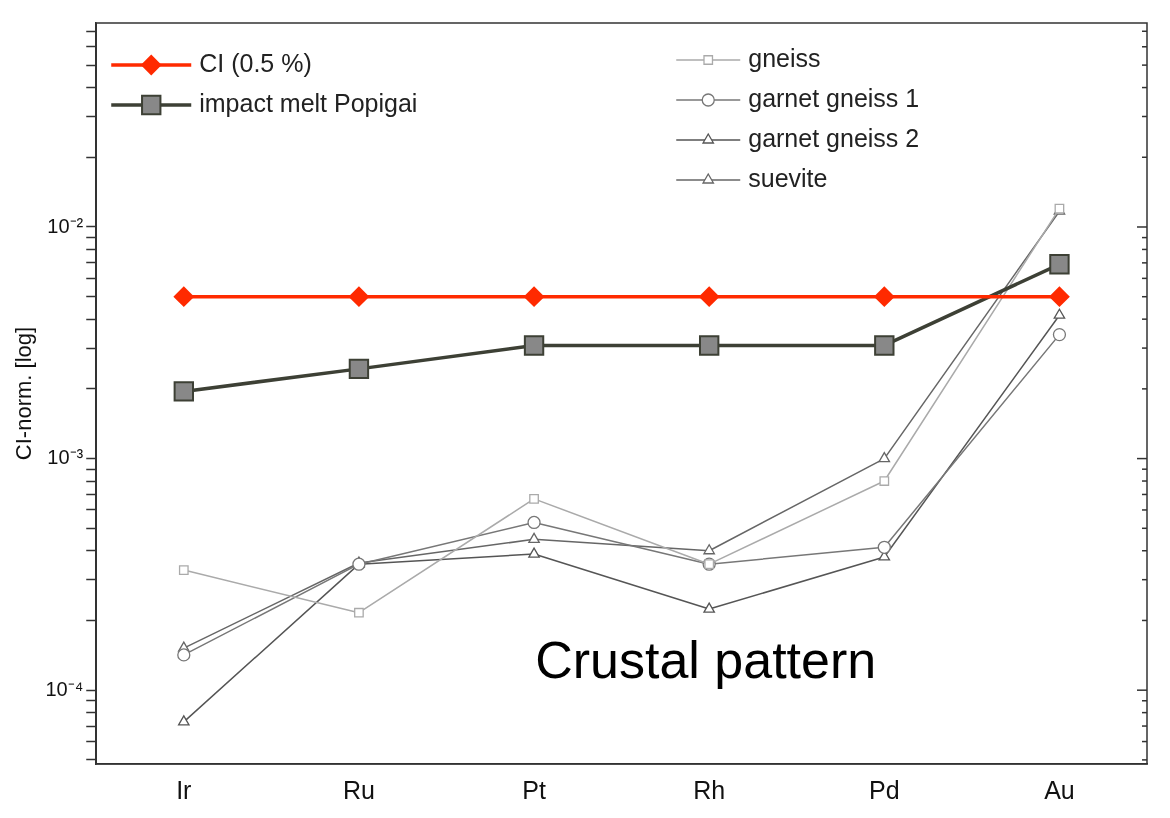 The image size is (1170, 818). What do you see at coordinates (65, 457) in the screenshot?
I see `y-tick-label: 10⁻³` at bounding box center [65, 457].